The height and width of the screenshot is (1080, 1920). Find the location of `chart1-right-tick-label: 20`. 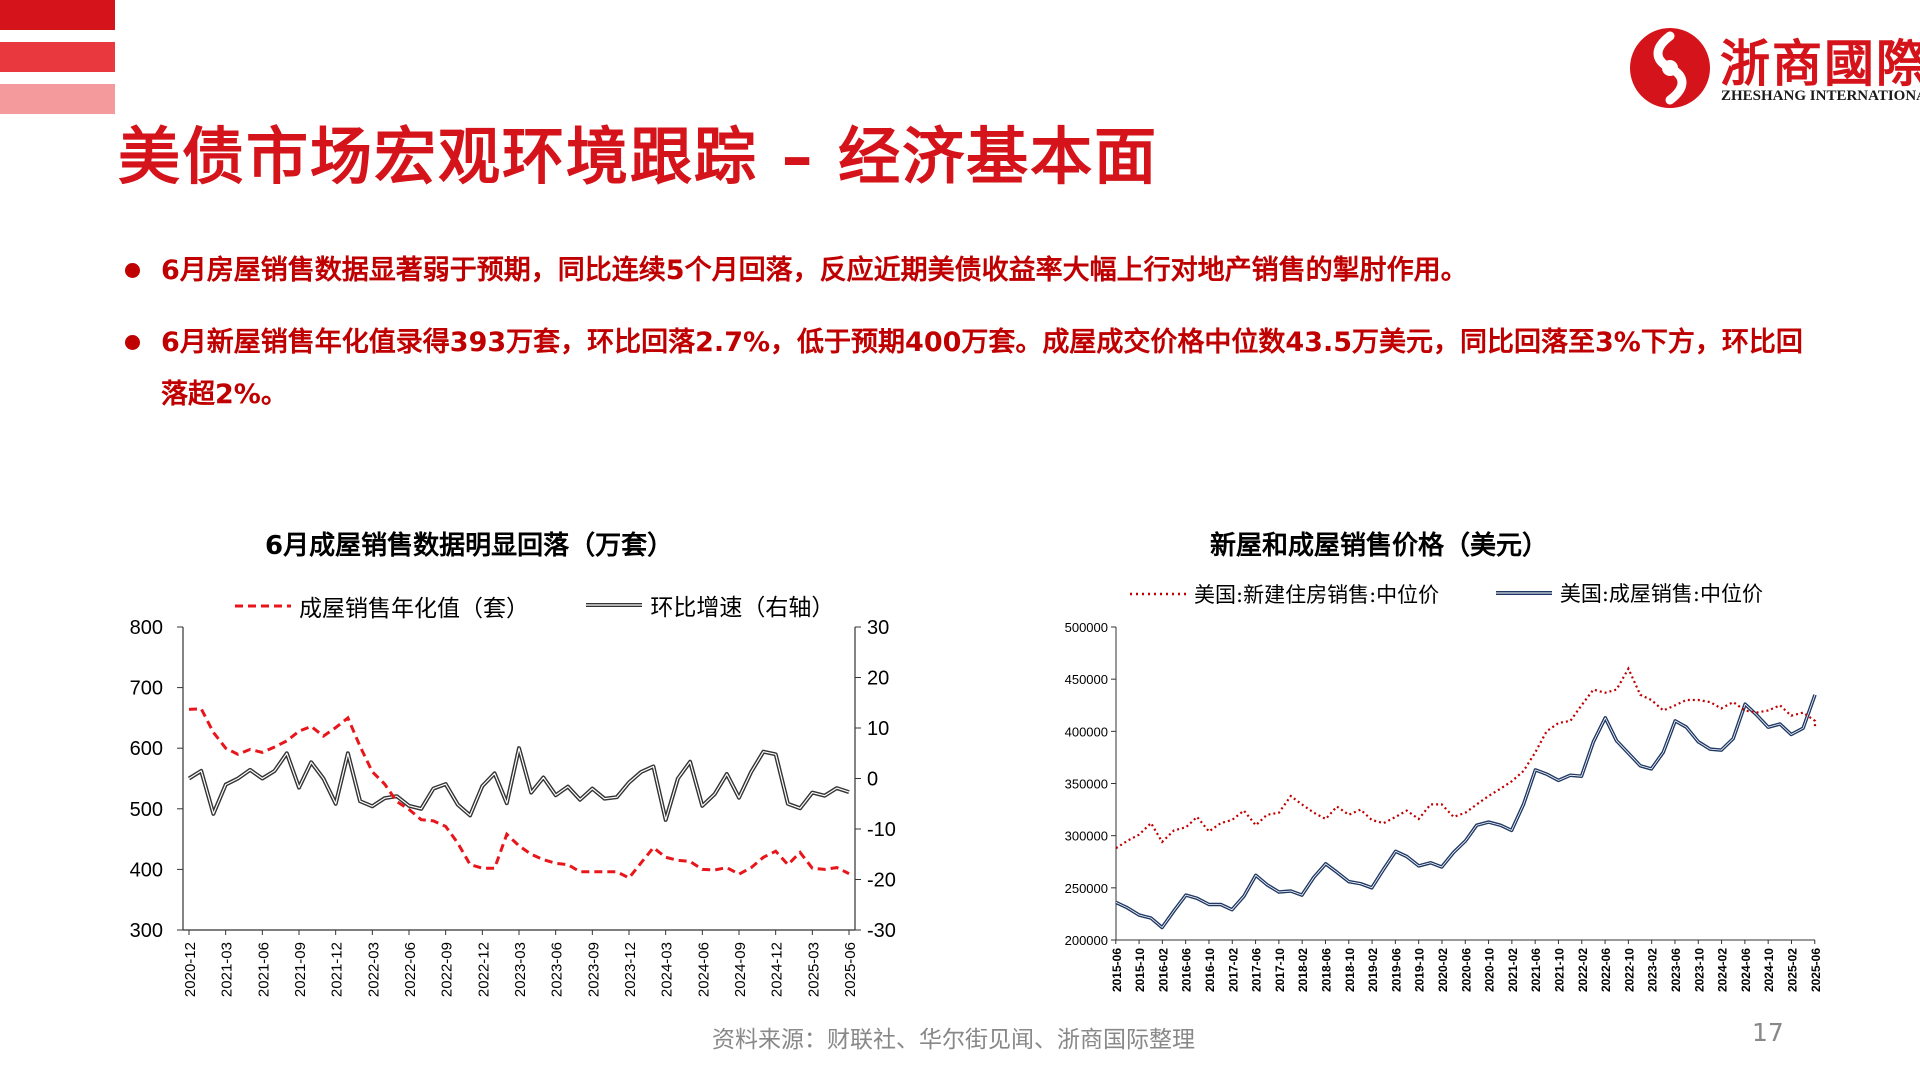

chart1-right-tick-label: 20 is located at coordinates (878, 679).